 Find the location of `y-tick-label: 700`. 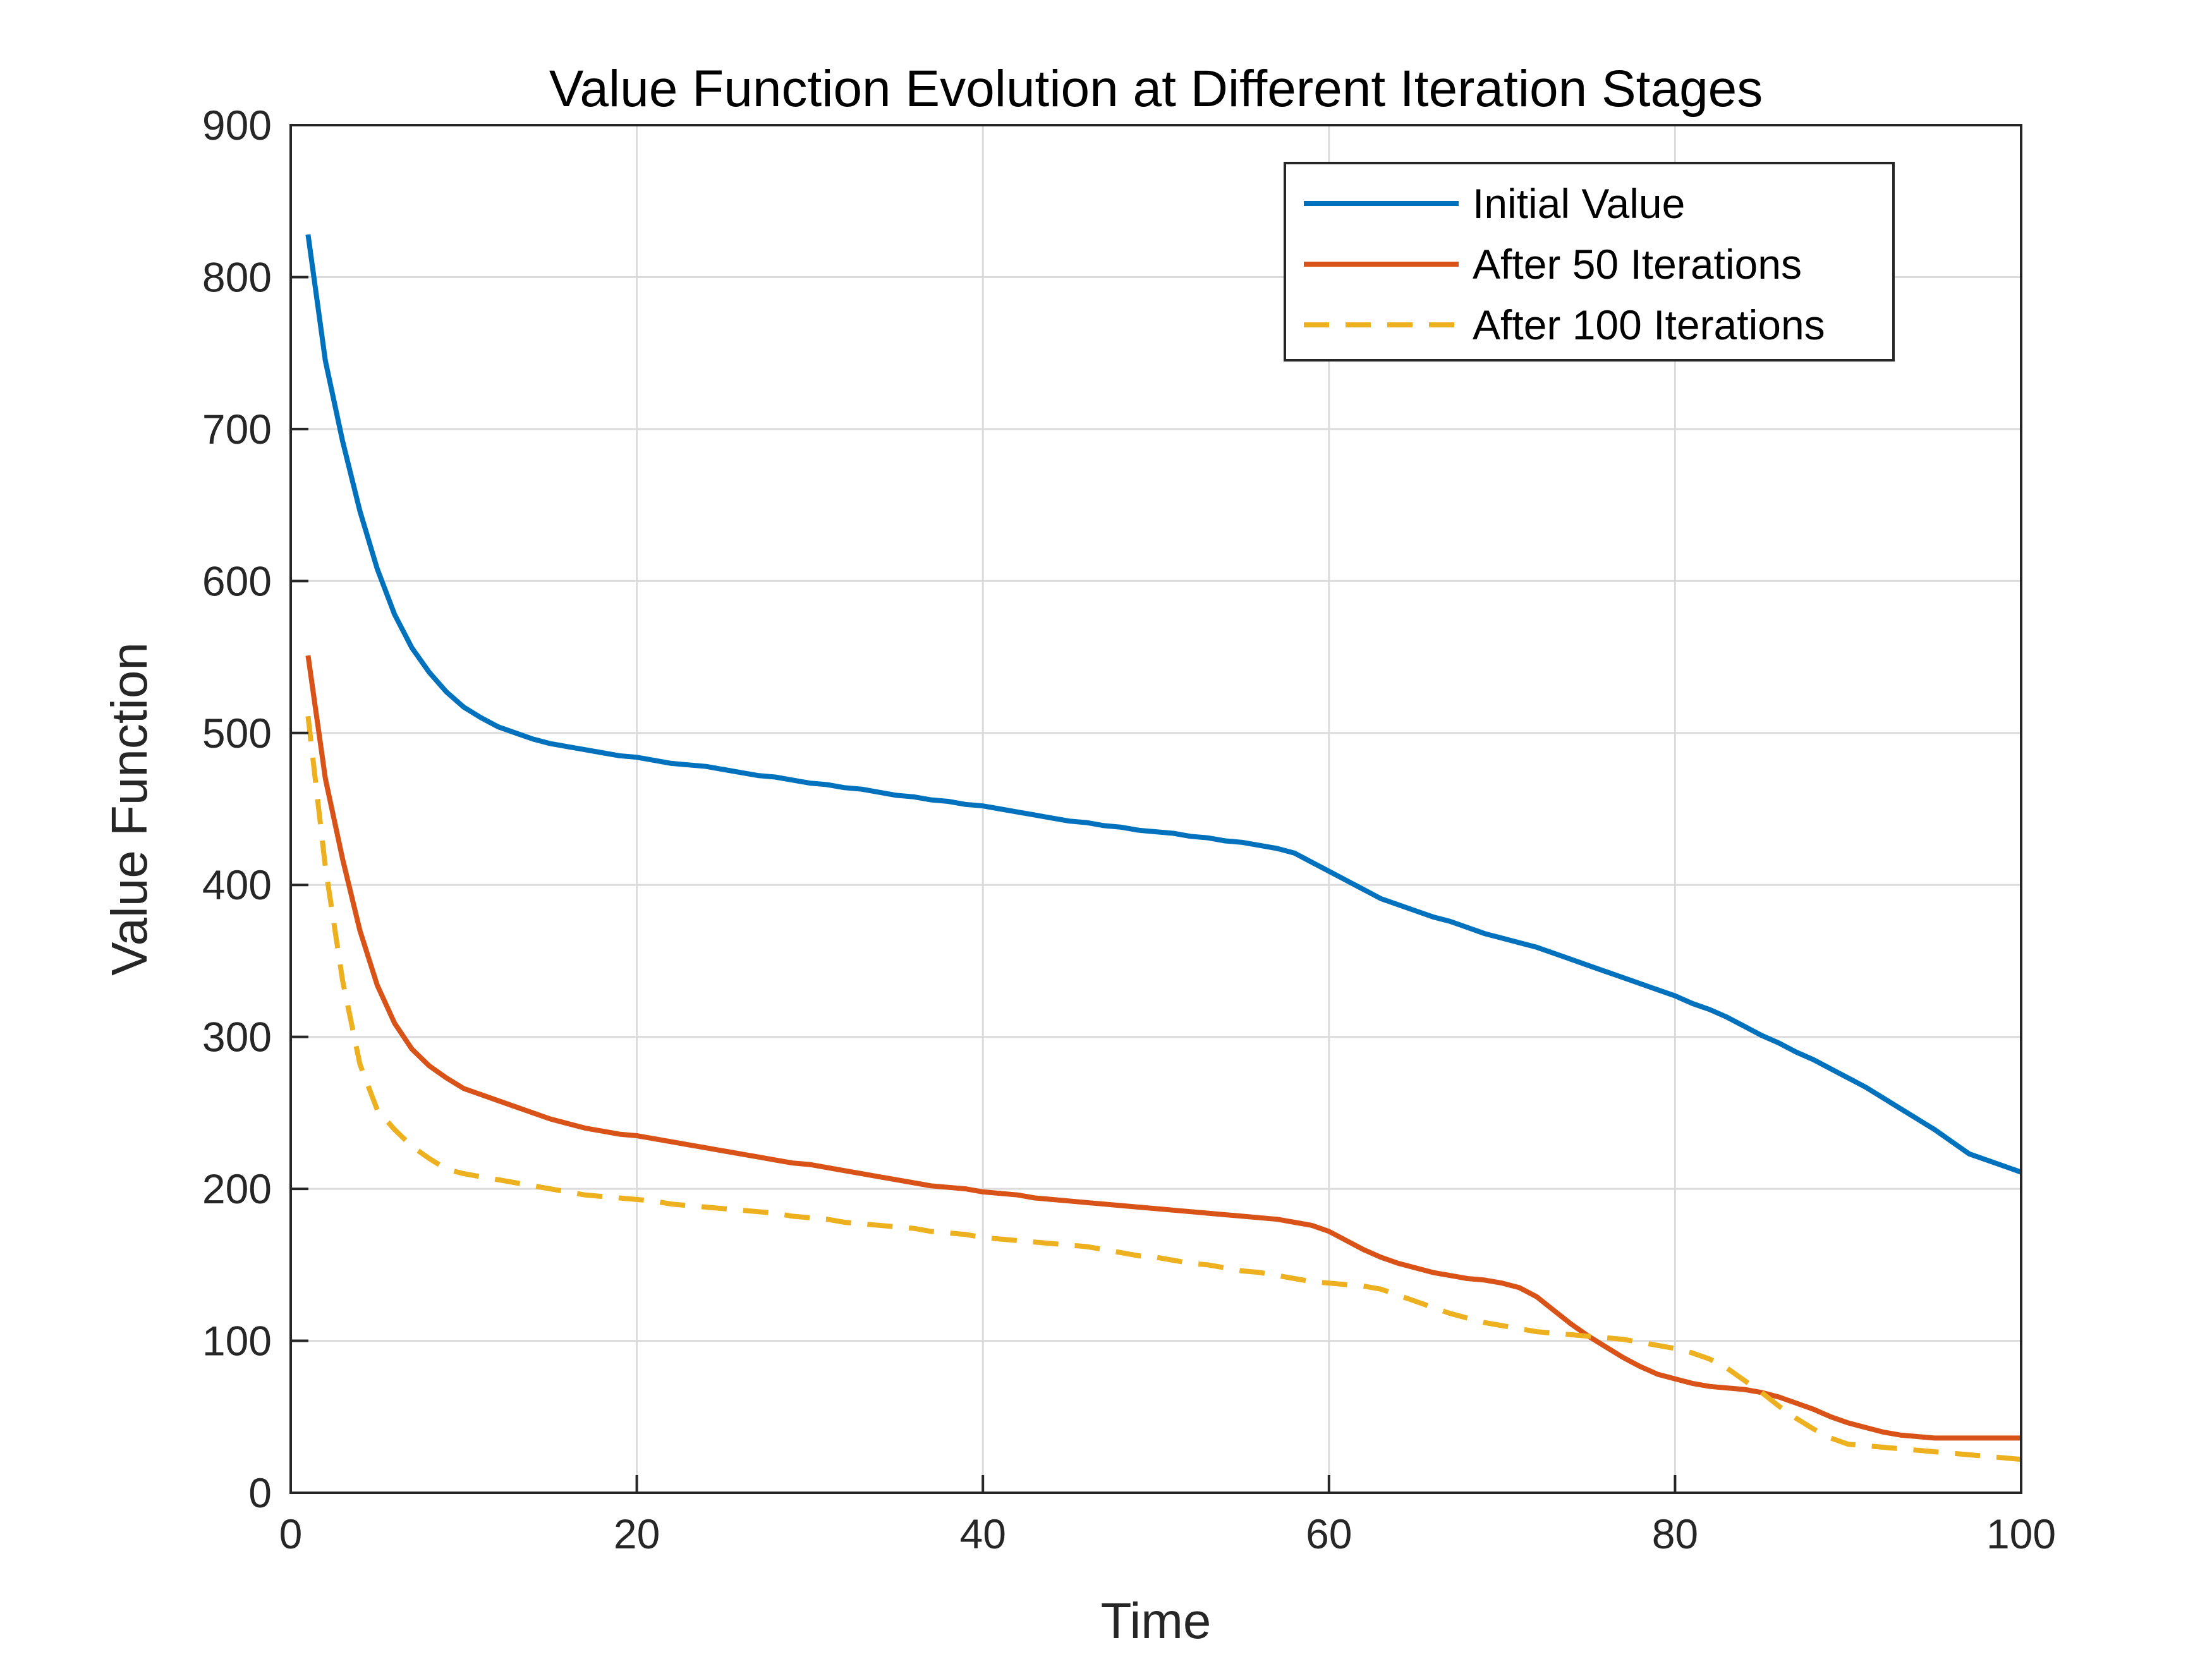

y-tick-label: 700 is located at coordinates (237, 429).